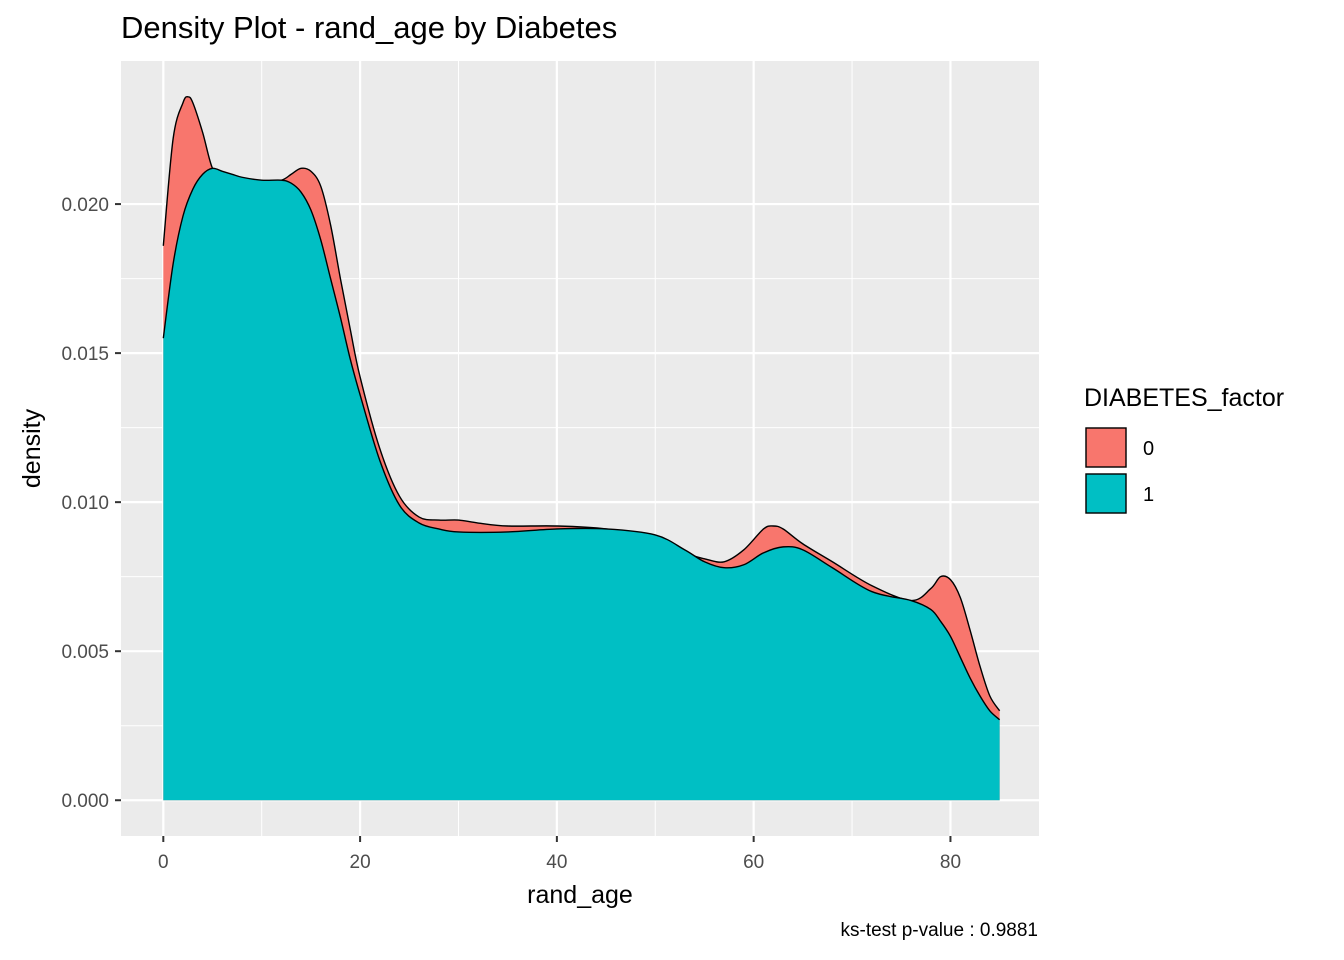 The height and width of the screenshot is (960, 1344). I want to click on x-tick-label: 60, so click(753, 862).